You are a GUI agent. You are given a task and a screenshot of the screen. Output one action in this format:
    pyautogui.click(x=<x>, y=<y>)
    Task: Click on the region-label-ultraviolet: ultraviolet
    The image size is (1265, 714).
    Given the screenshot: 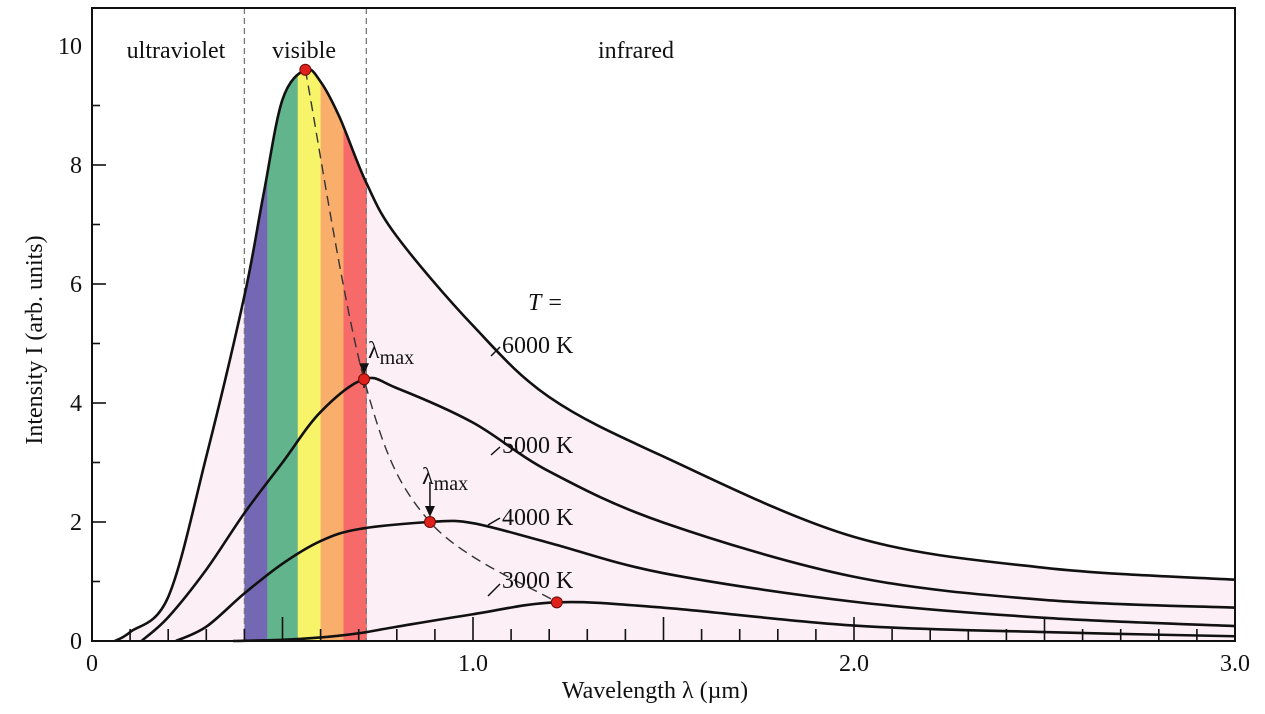 What is the action you would take?
    pyautogui.click(x=176, y=51)
    